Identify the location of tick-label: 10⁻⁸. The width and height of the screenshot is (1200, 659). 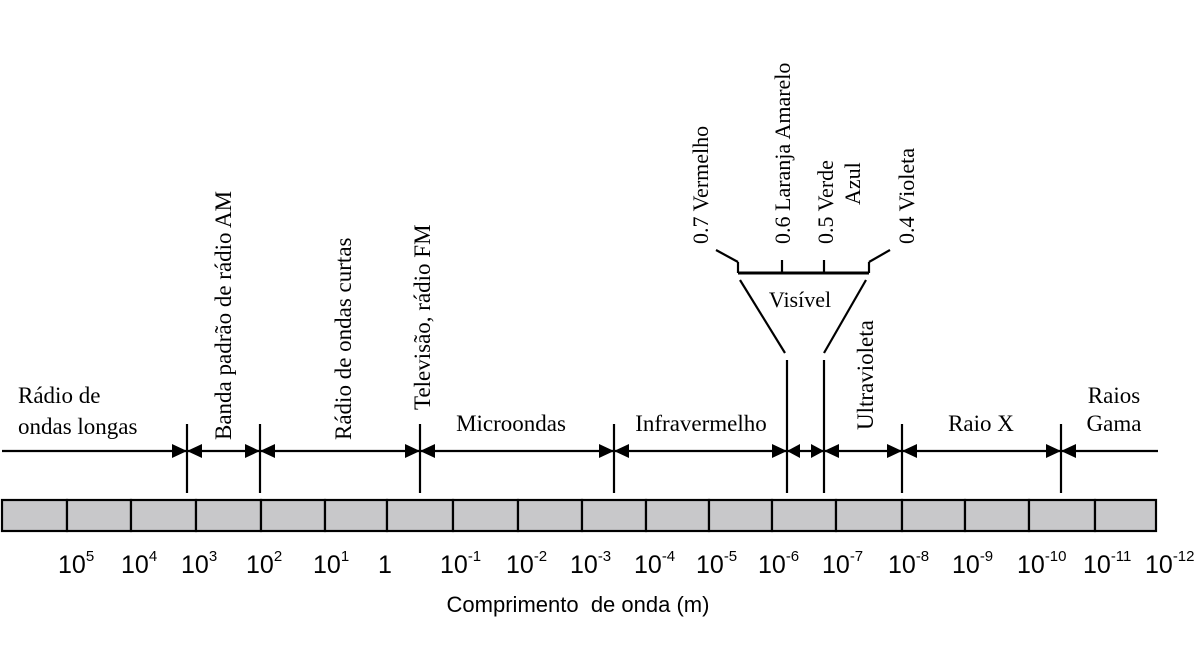
(908, 563).